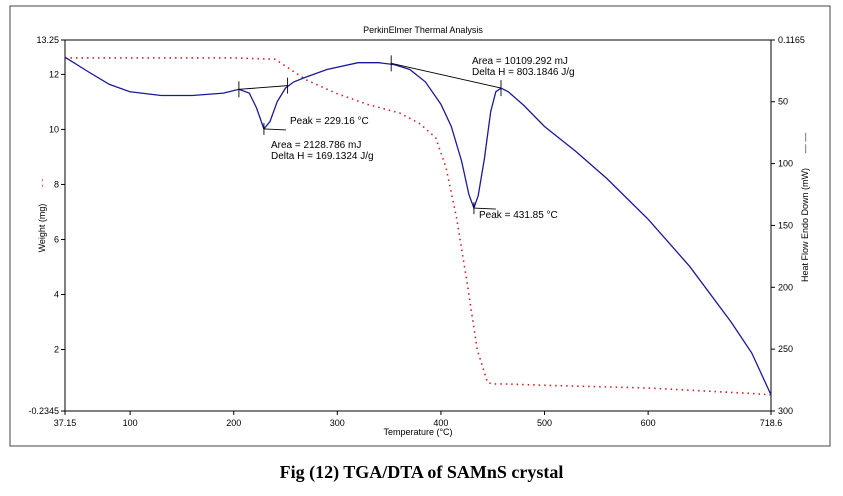 The image size is (843, 496). Describe the element at coordinates (785, 349) in the screenshot. I see `right-tick-label: 250` at that location.